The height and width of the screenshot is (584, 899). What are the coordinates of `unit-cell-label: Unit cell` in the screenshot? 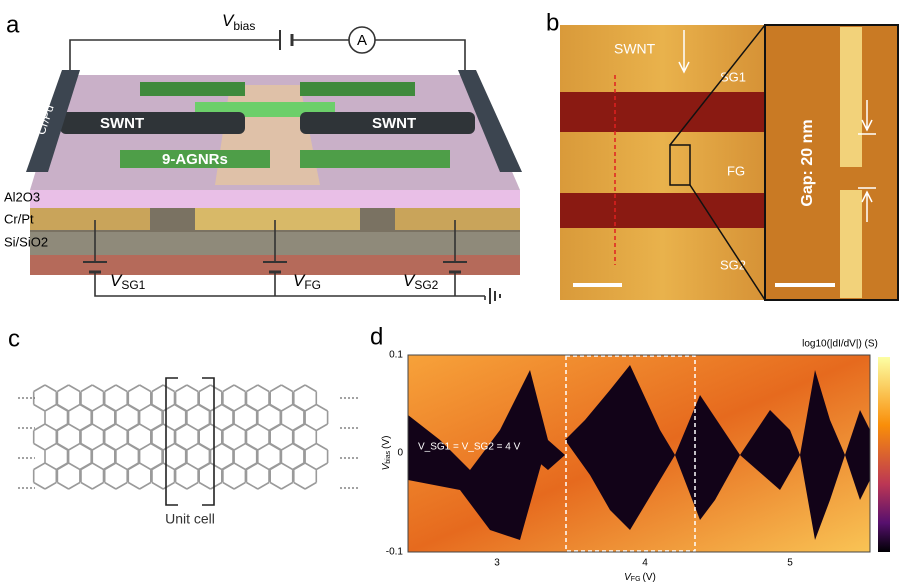 It's located at (190, 519).